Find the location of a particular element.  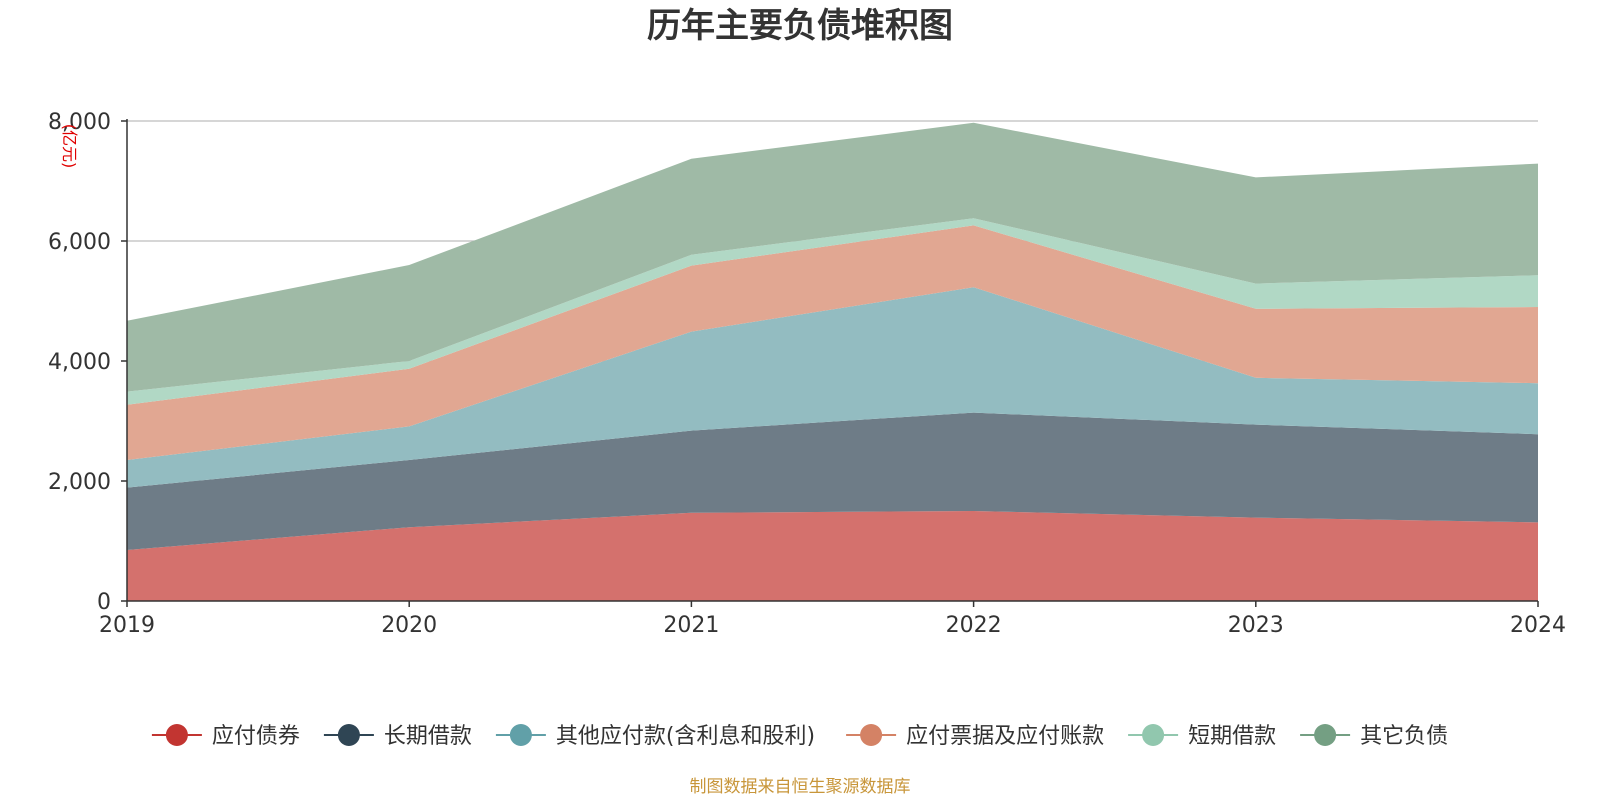

legend-label-1: 长期借款 is located at coordinates (428, 736).